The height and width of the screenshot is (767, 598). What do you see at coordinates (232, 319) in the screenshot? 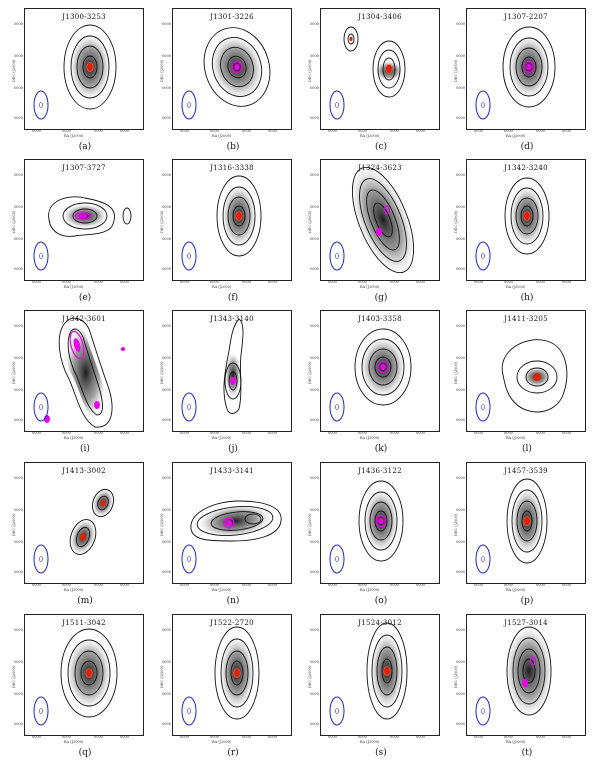
I see `source-title: J1343-3140` at bounding box center [232, 319].